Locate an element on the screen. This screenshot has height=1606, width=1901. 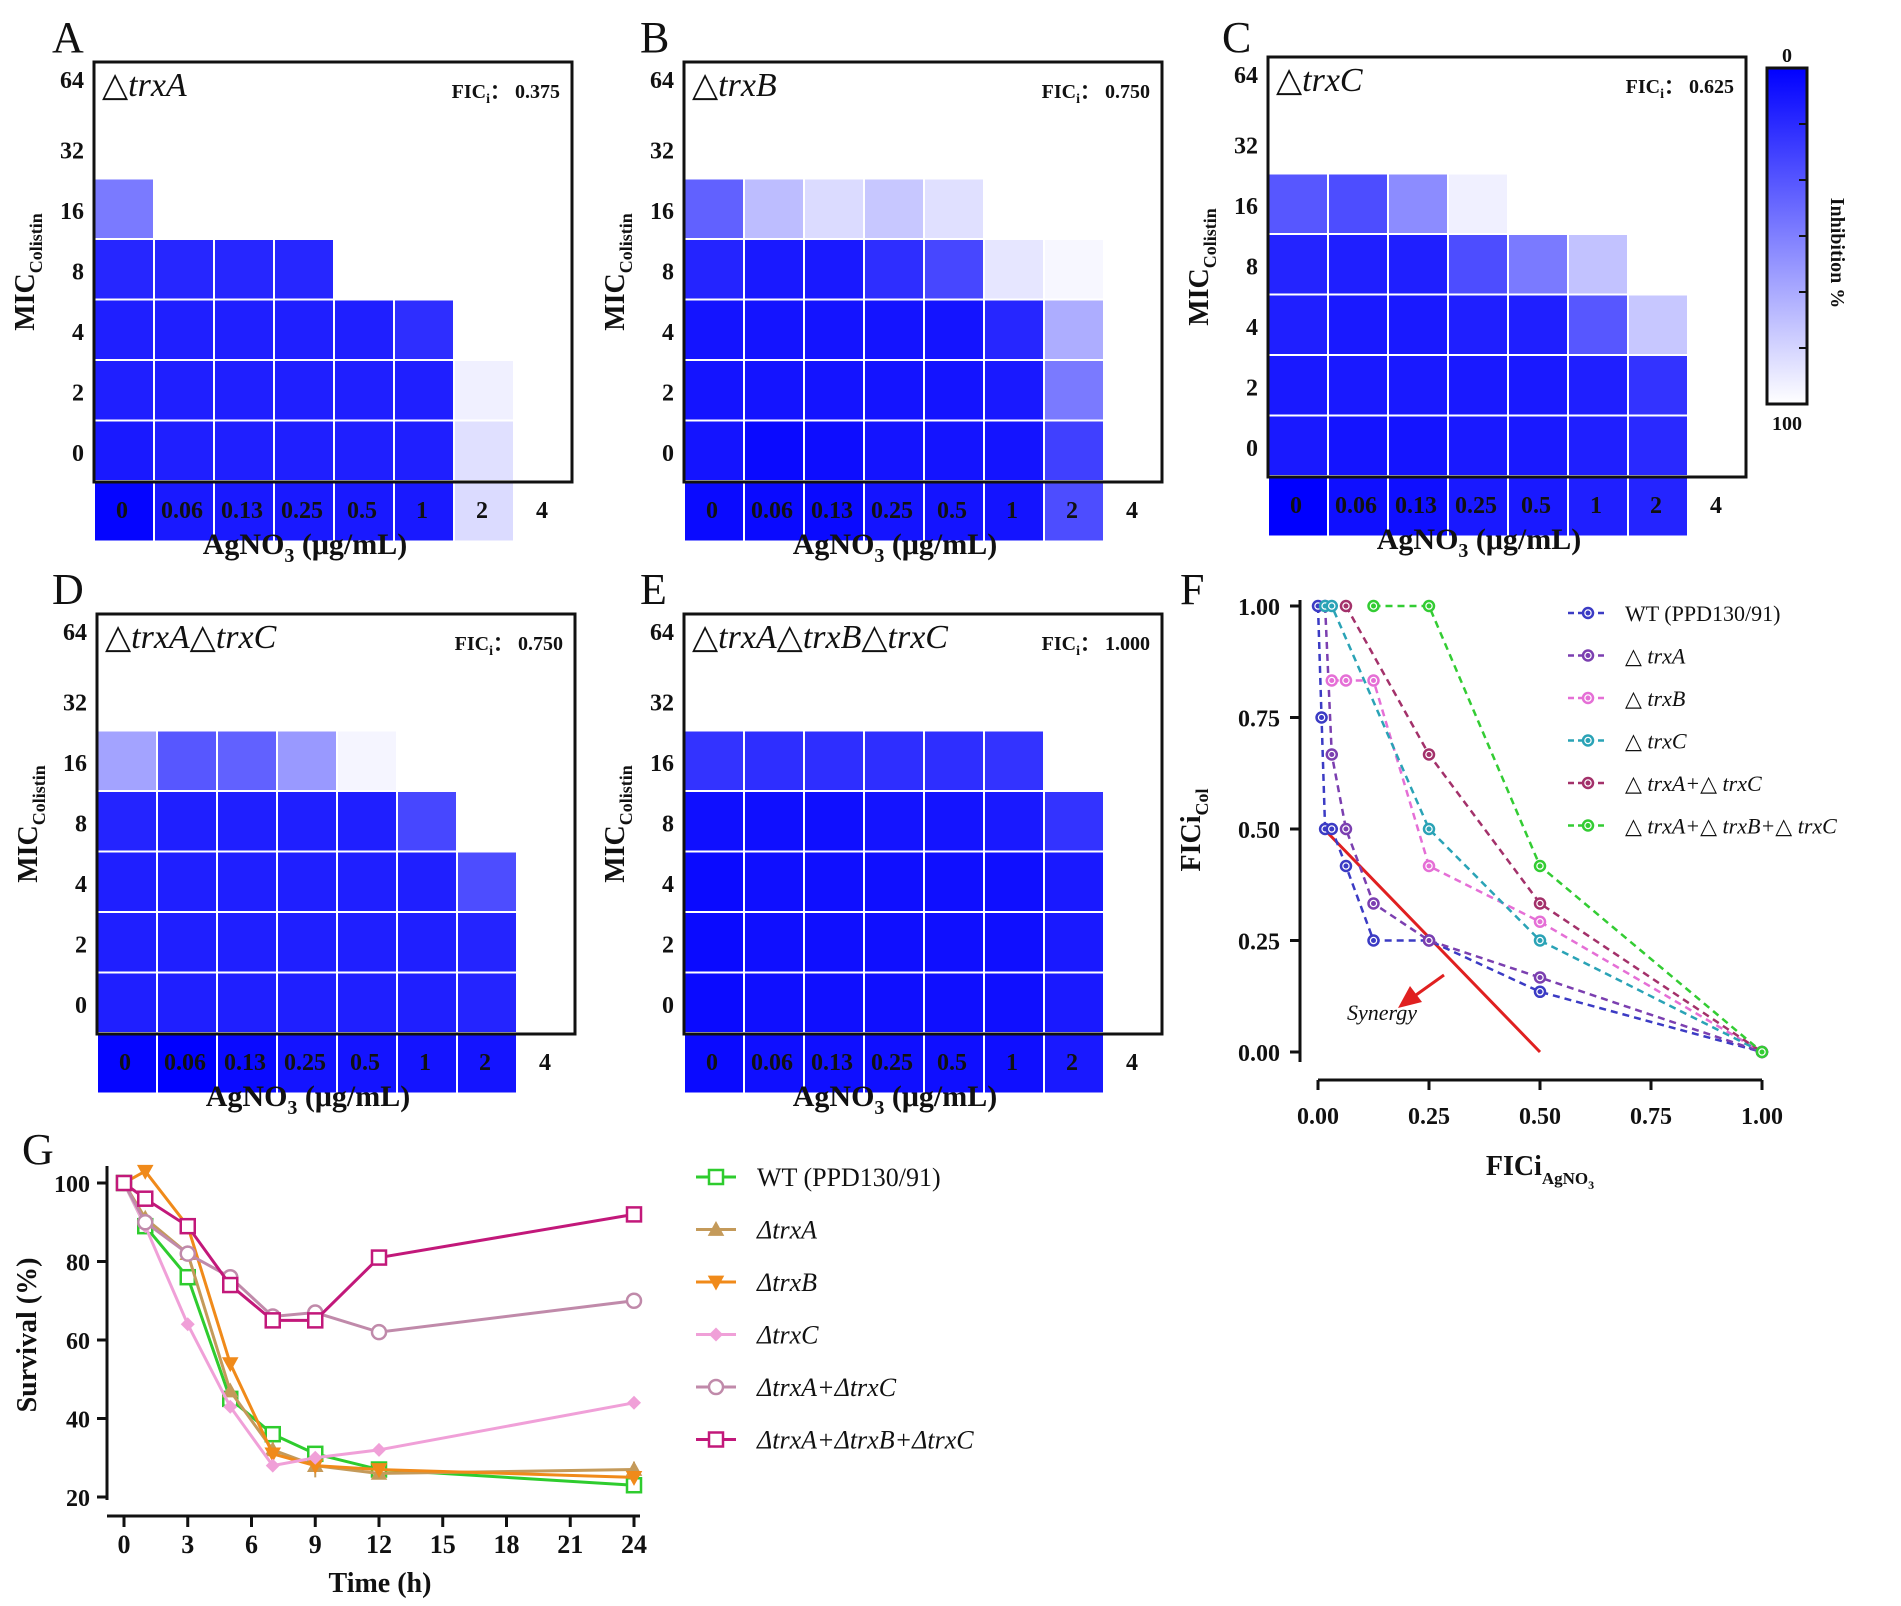
legend-entry: WT (PPD130/91) is located at coordinates (1674, 613).